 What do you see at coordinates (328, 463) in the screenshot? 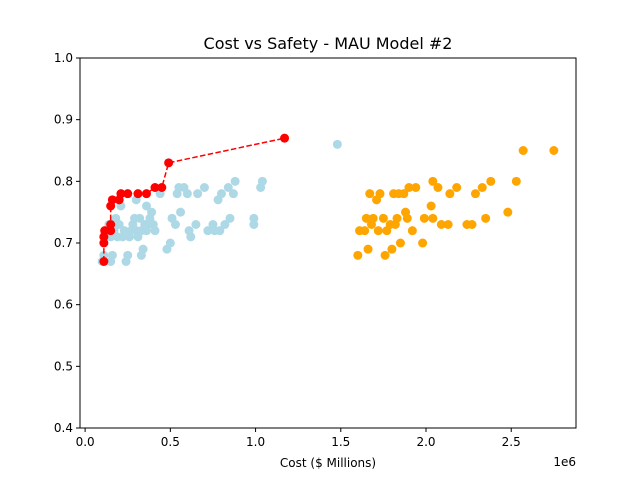
I see `x-axis-label: Cost ($ Millions)` at bounding box center [328, 463].